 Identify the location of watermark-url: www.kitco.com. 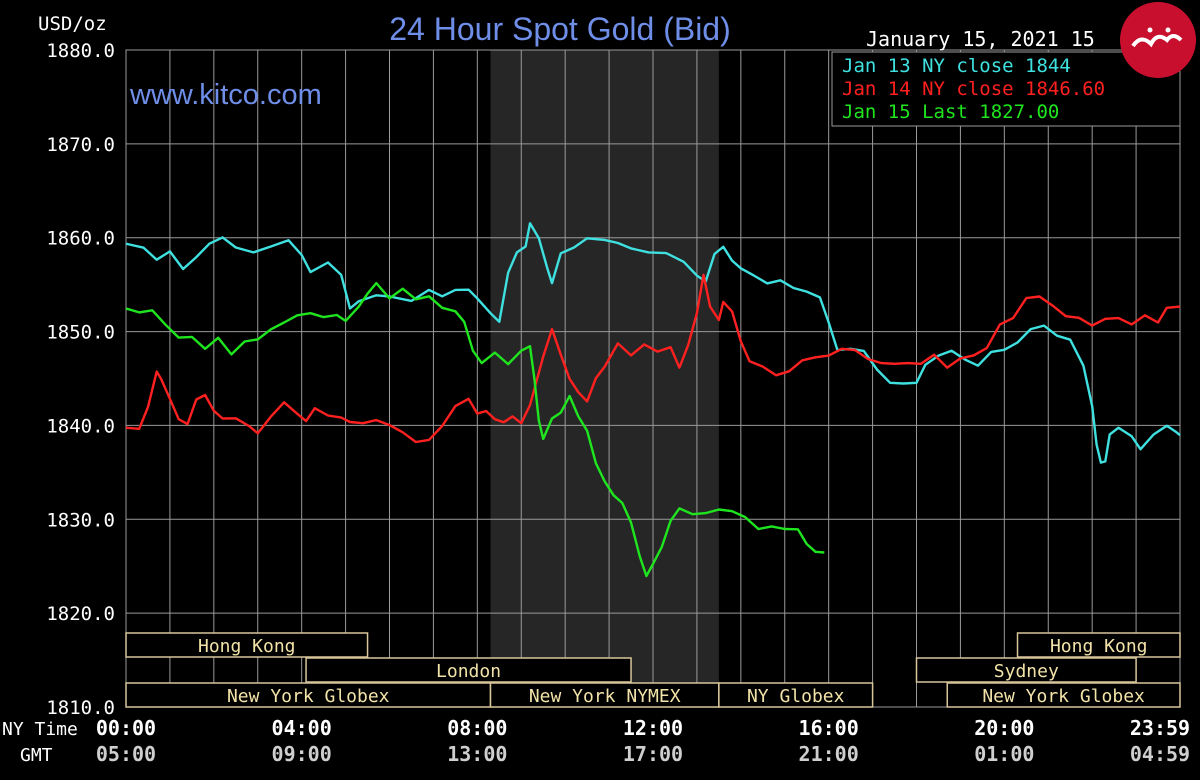
(225, 95).